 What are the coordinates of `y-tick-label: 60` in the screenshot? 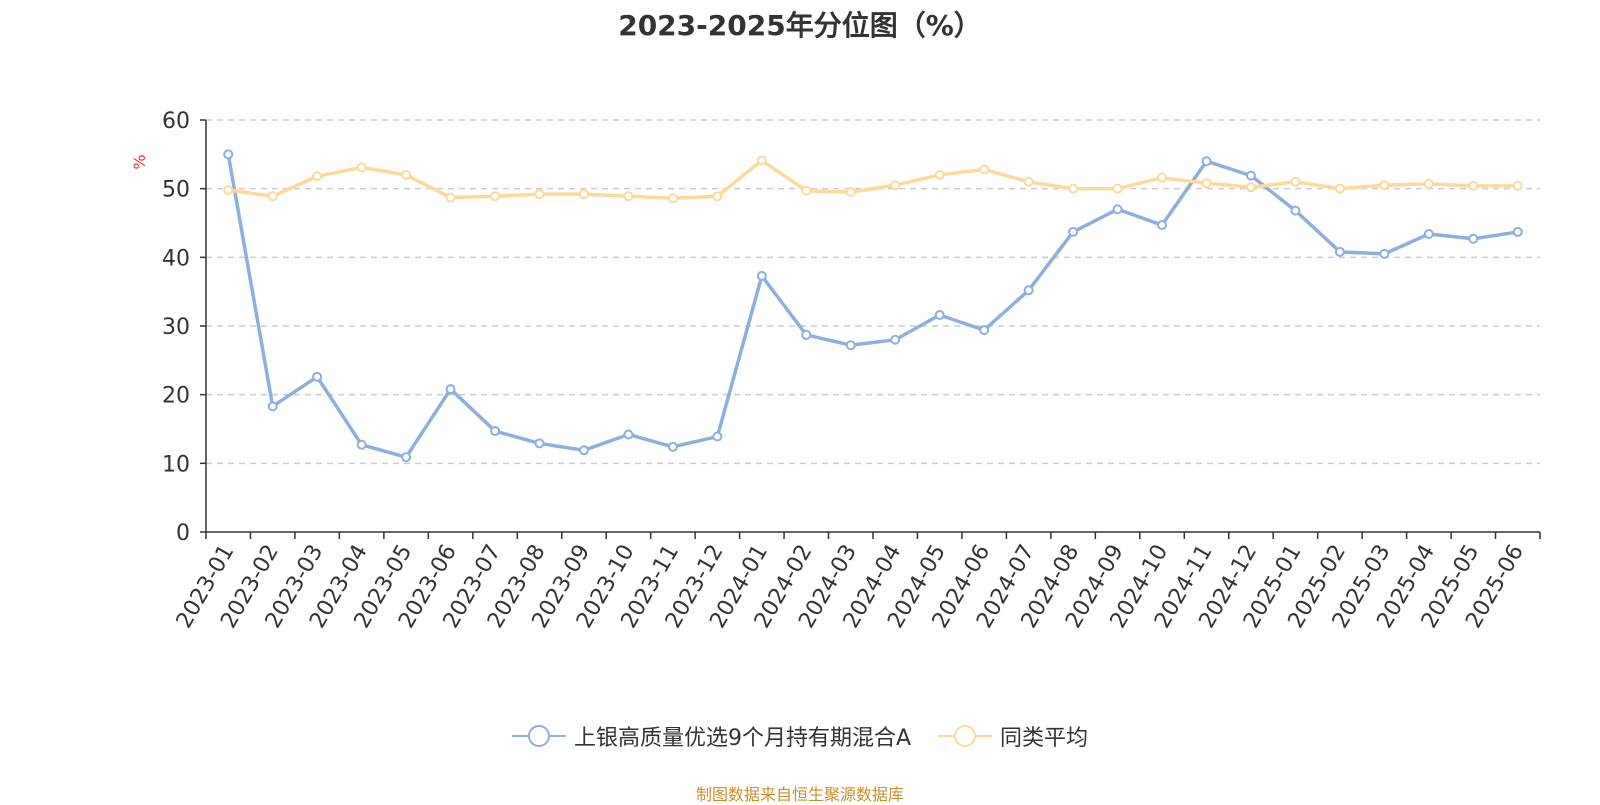 It's located at (176, 121).